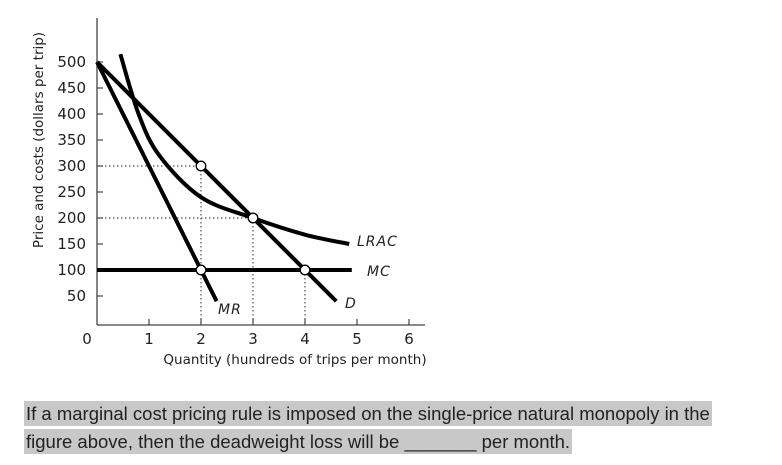  What do you see at coordinates (294, 360) in the screenshot?
I see `x-axis-title: Quantity (hundreds of trips per month)` at bounding box center [294, 360].